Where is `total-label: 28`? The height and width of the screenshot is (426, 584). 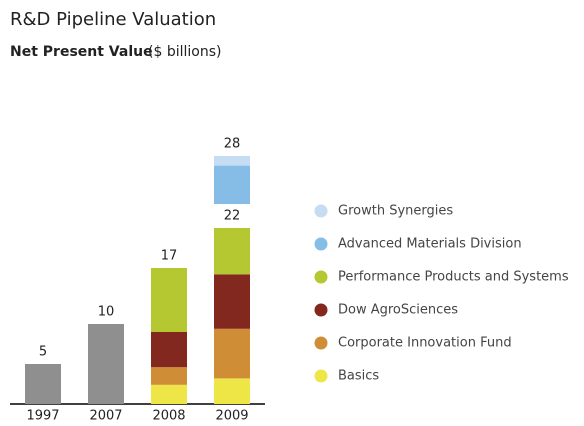
total-label: 28 is located at coordinates (232, 144).